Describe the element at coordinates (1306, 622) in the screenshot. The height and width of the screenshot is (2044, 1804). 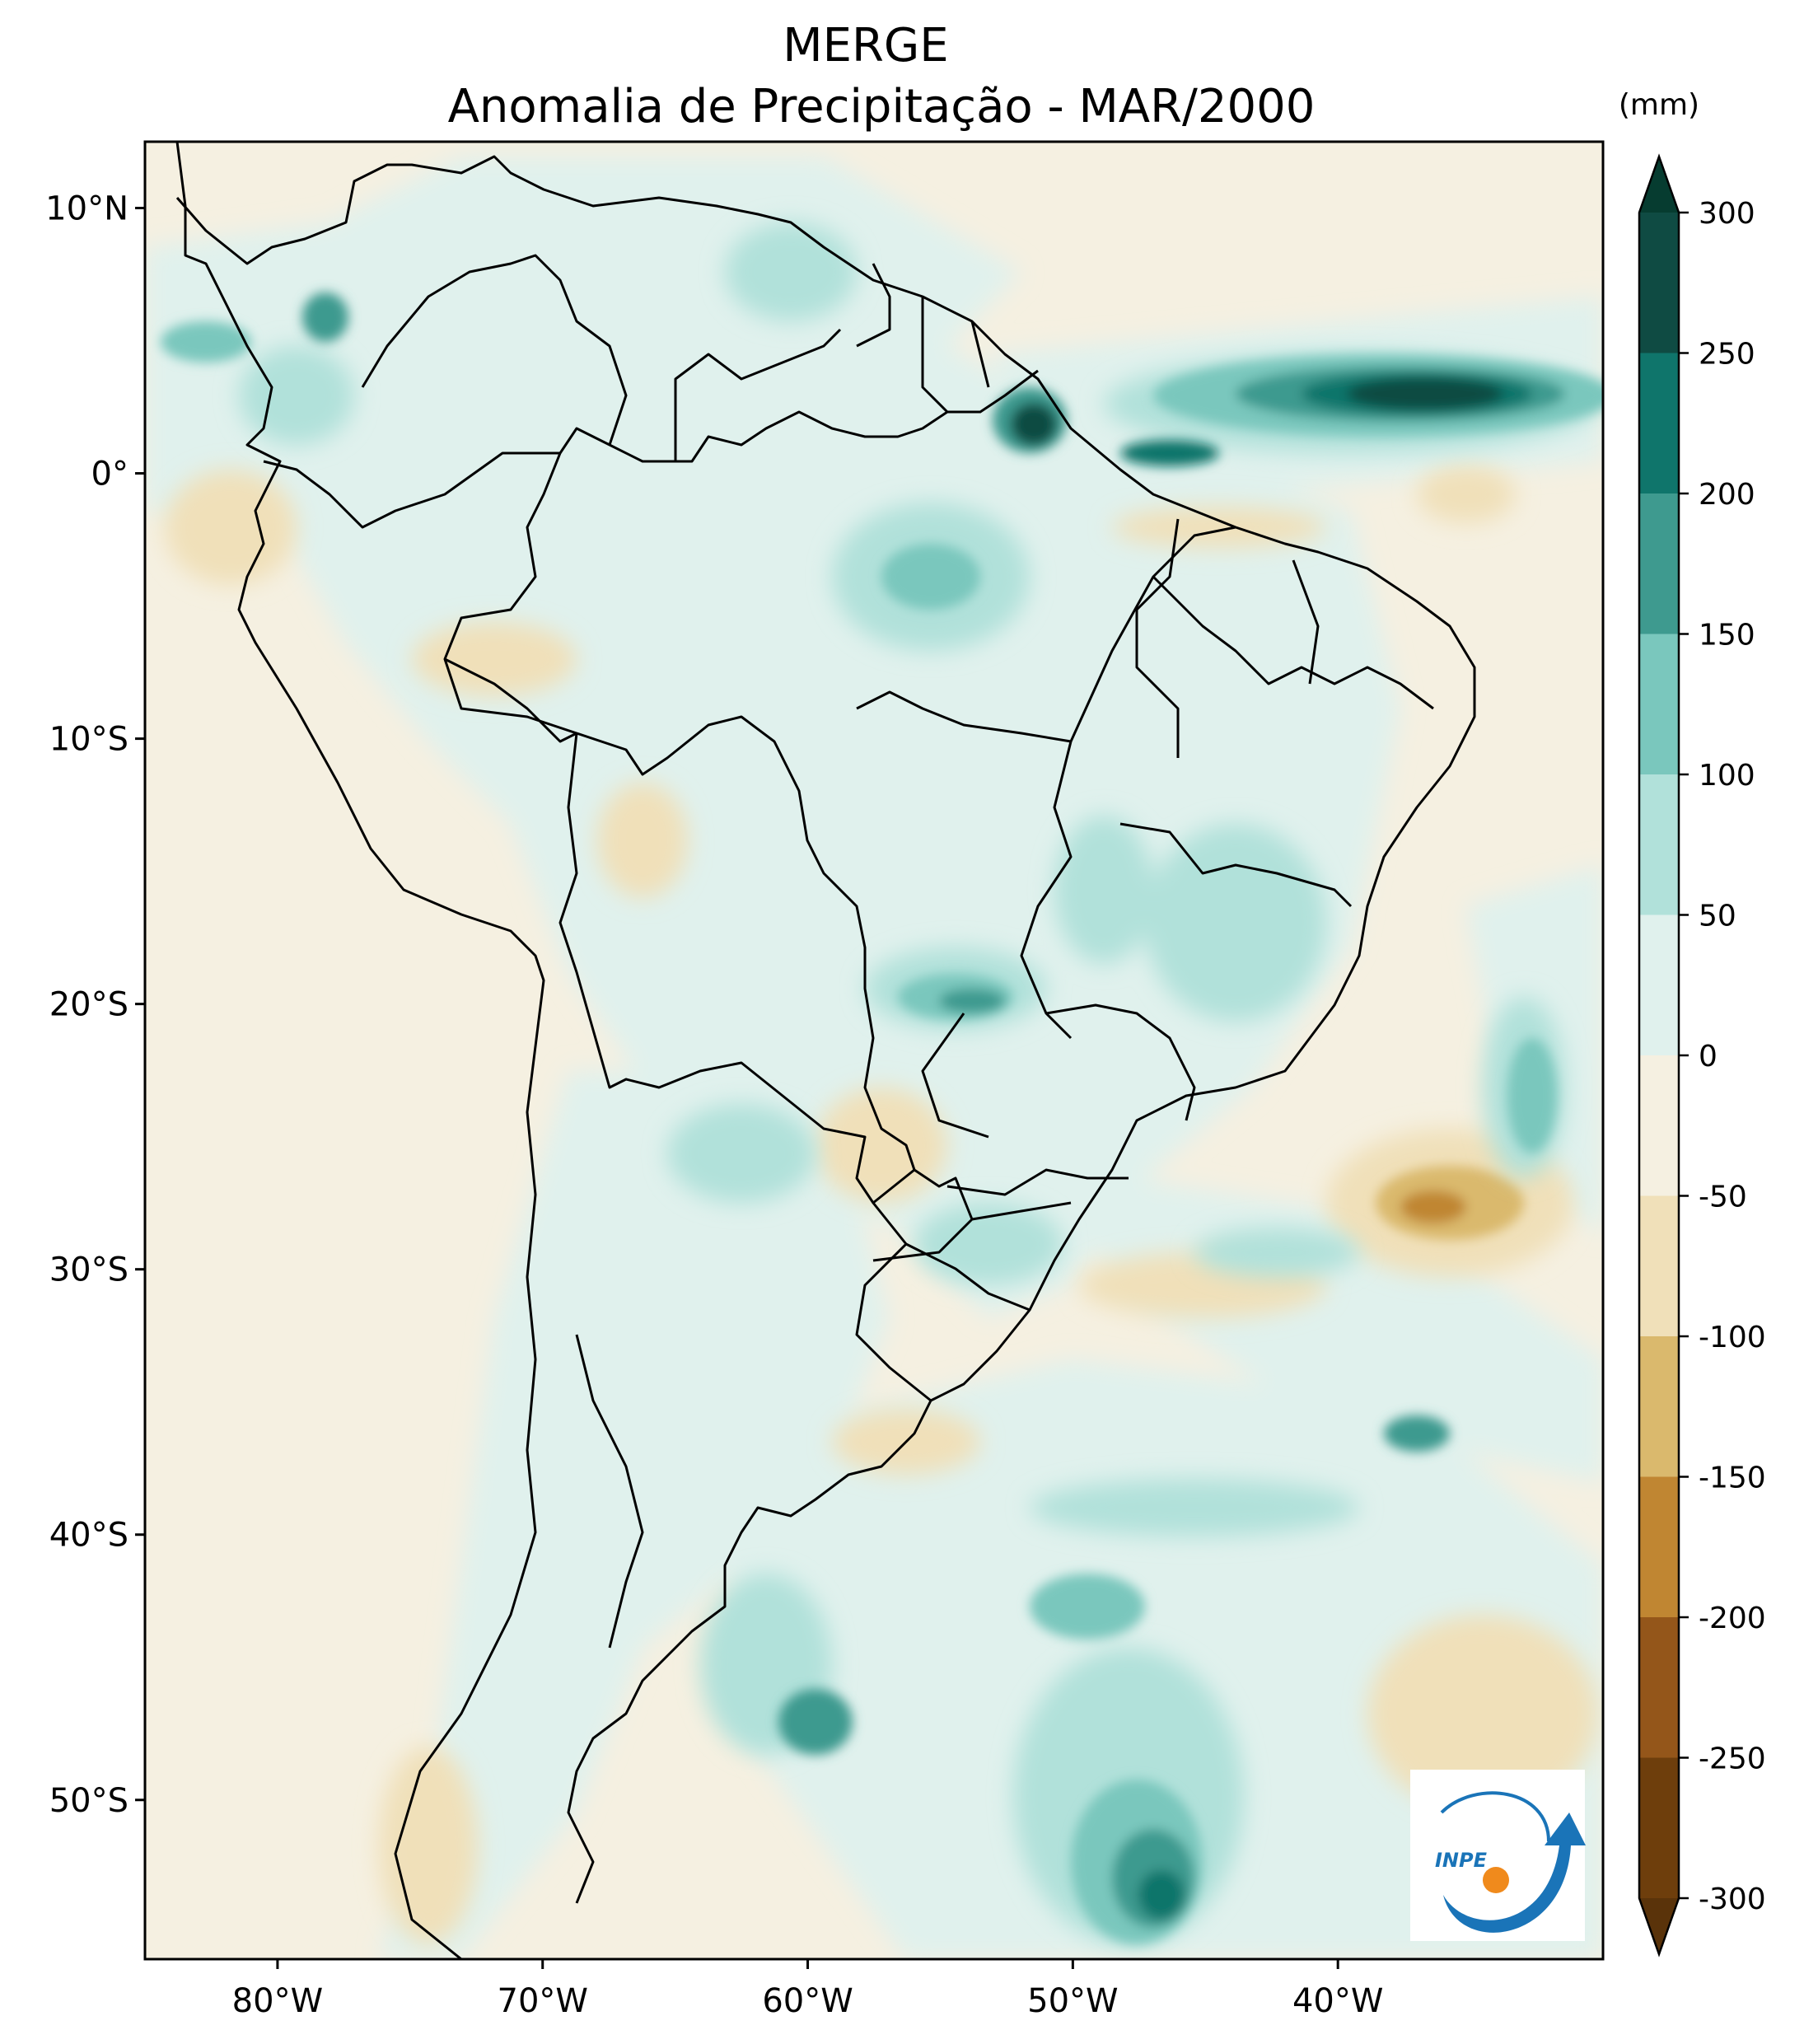
I see `piaui-ceara-border` at that location.